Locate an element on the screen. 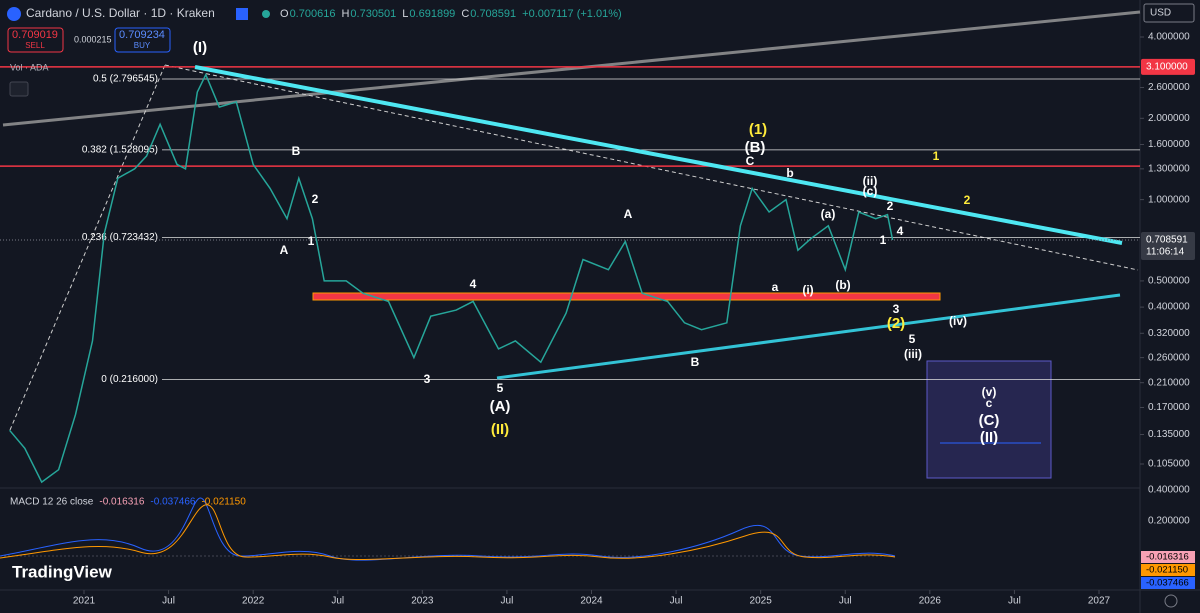 The image size is (1200, 613). support-zone is located at coordinates (626, 296).